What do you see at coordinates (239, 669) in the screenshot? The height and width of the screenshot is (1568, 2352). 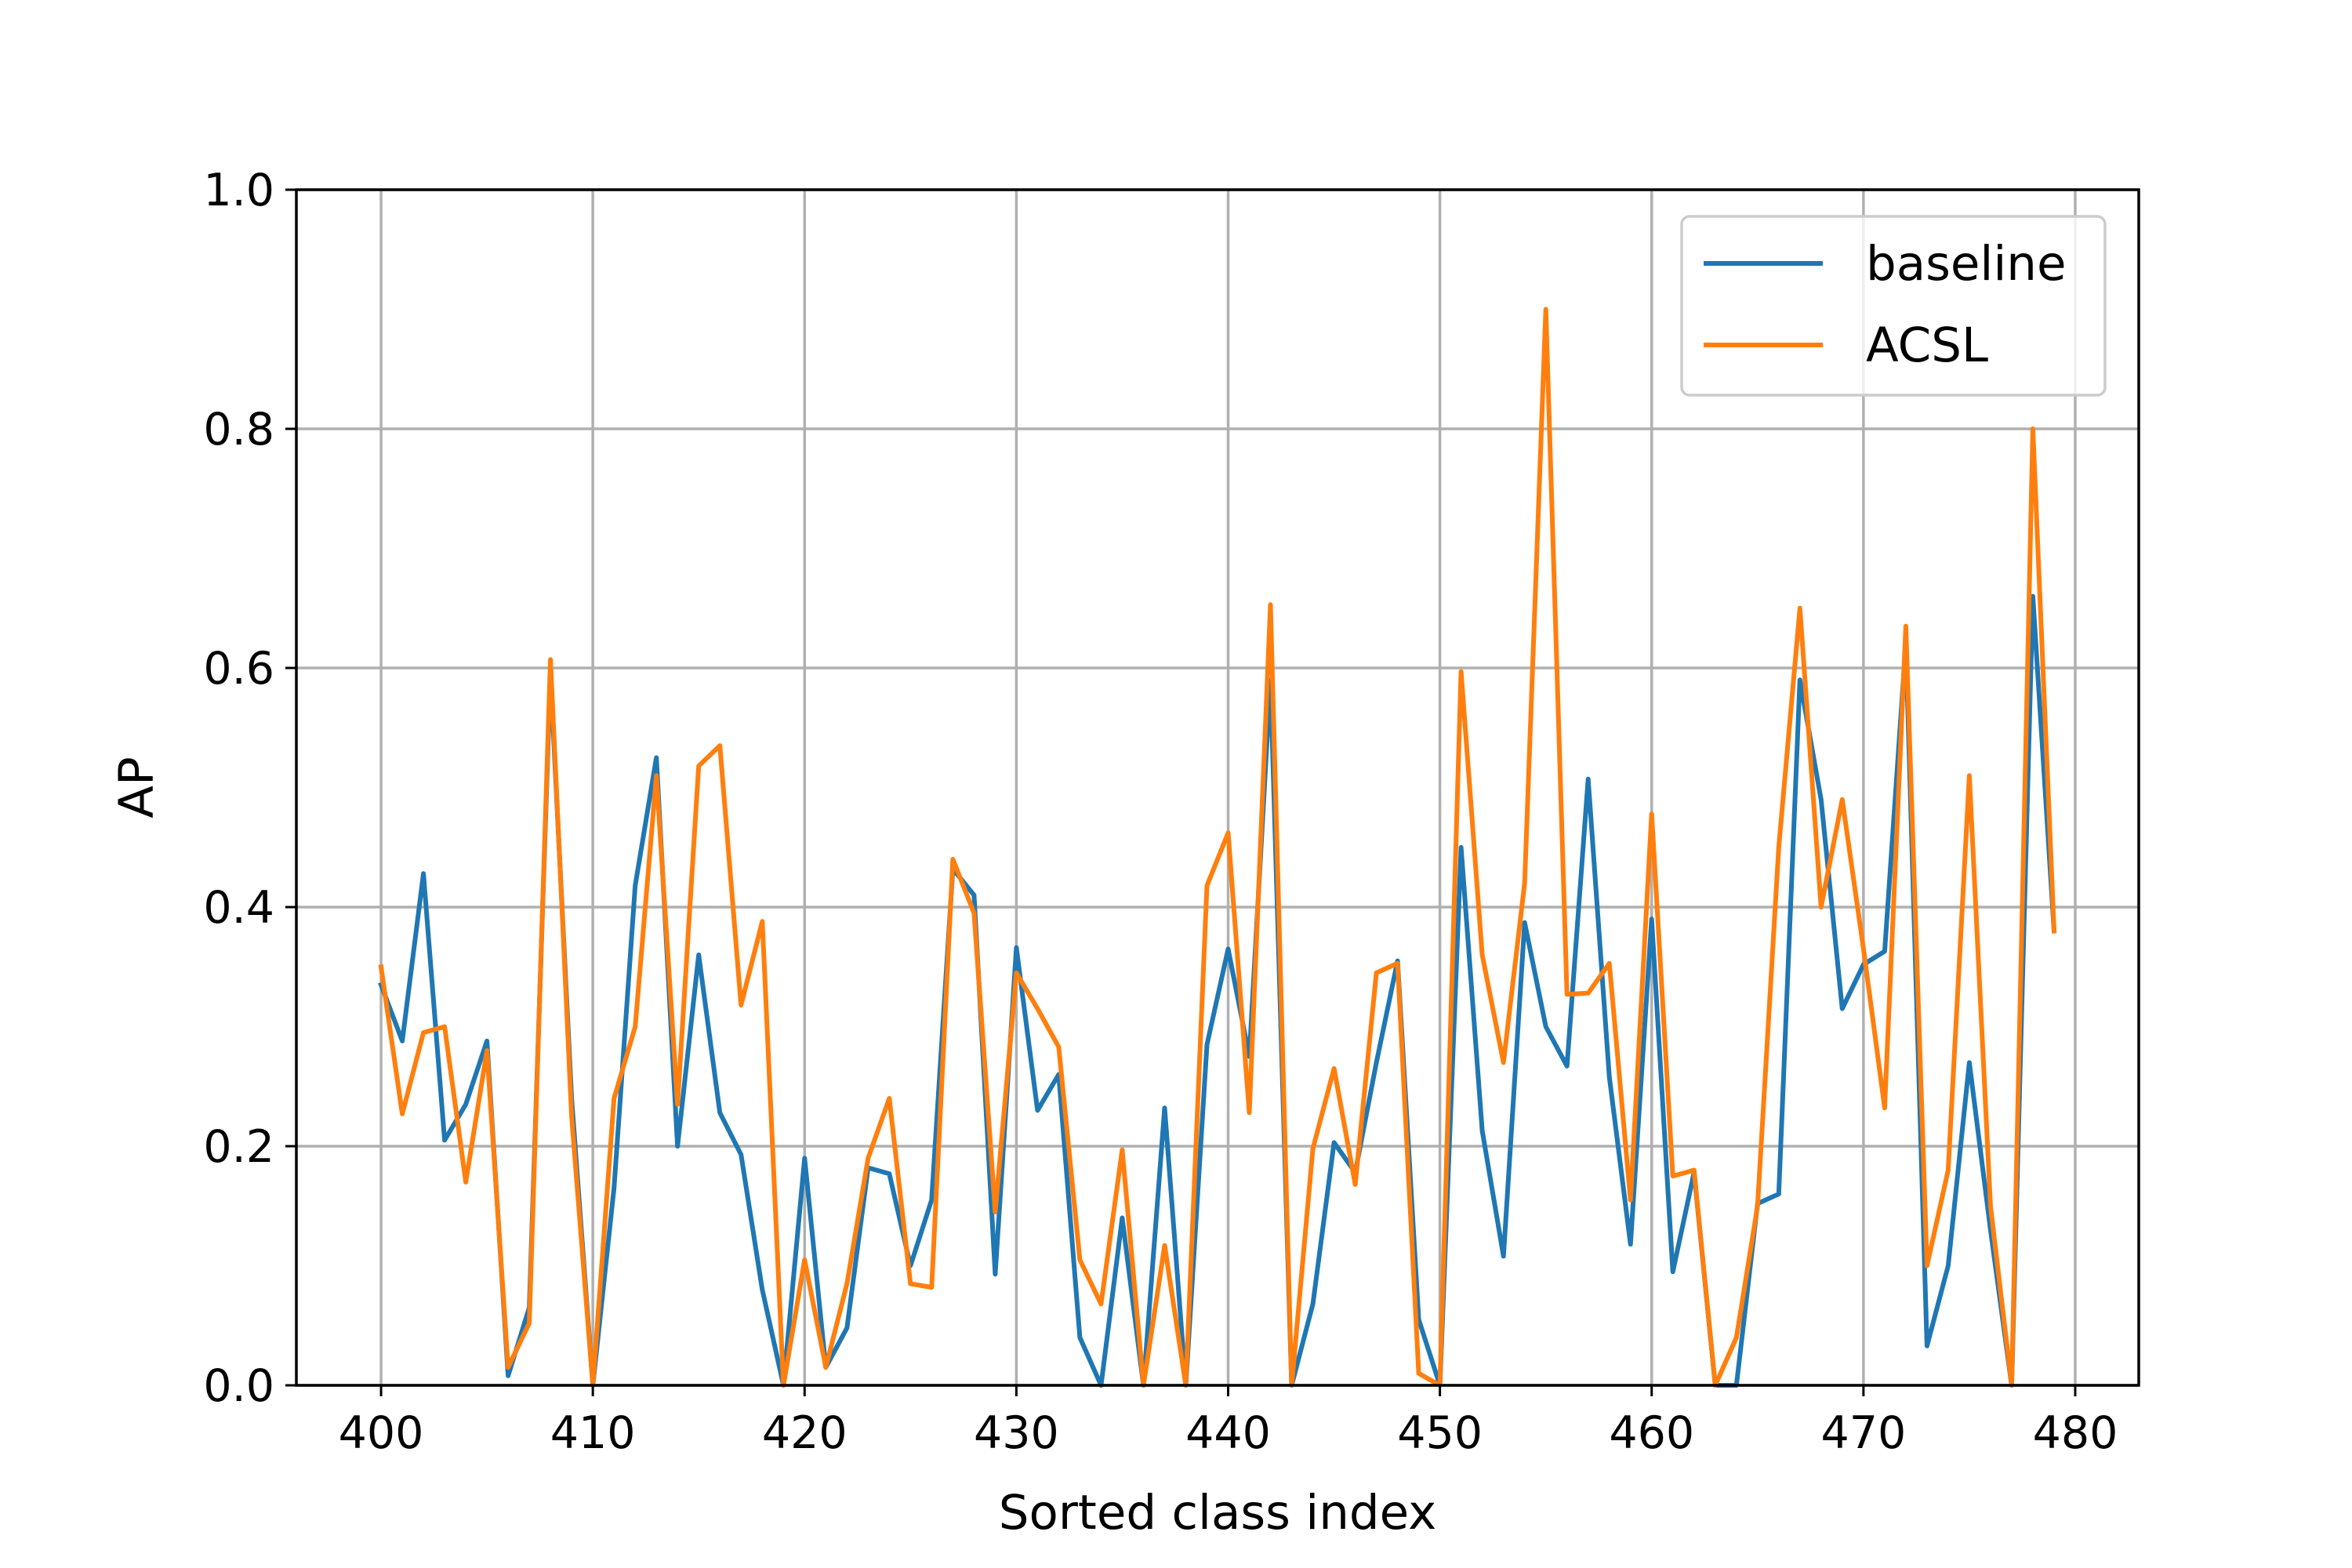 I see `y-tick-label: 0.6` at bounding box center [239, 669].